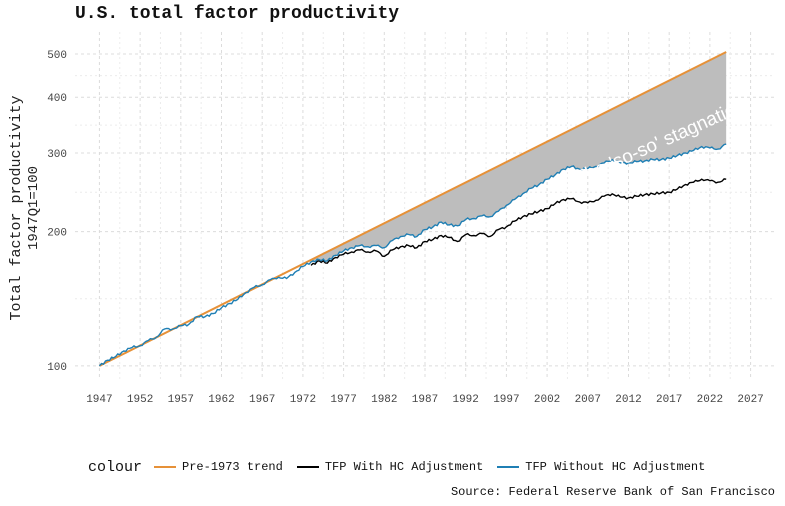  I want to click on x-tick-label: 1997, so click(506, 400).